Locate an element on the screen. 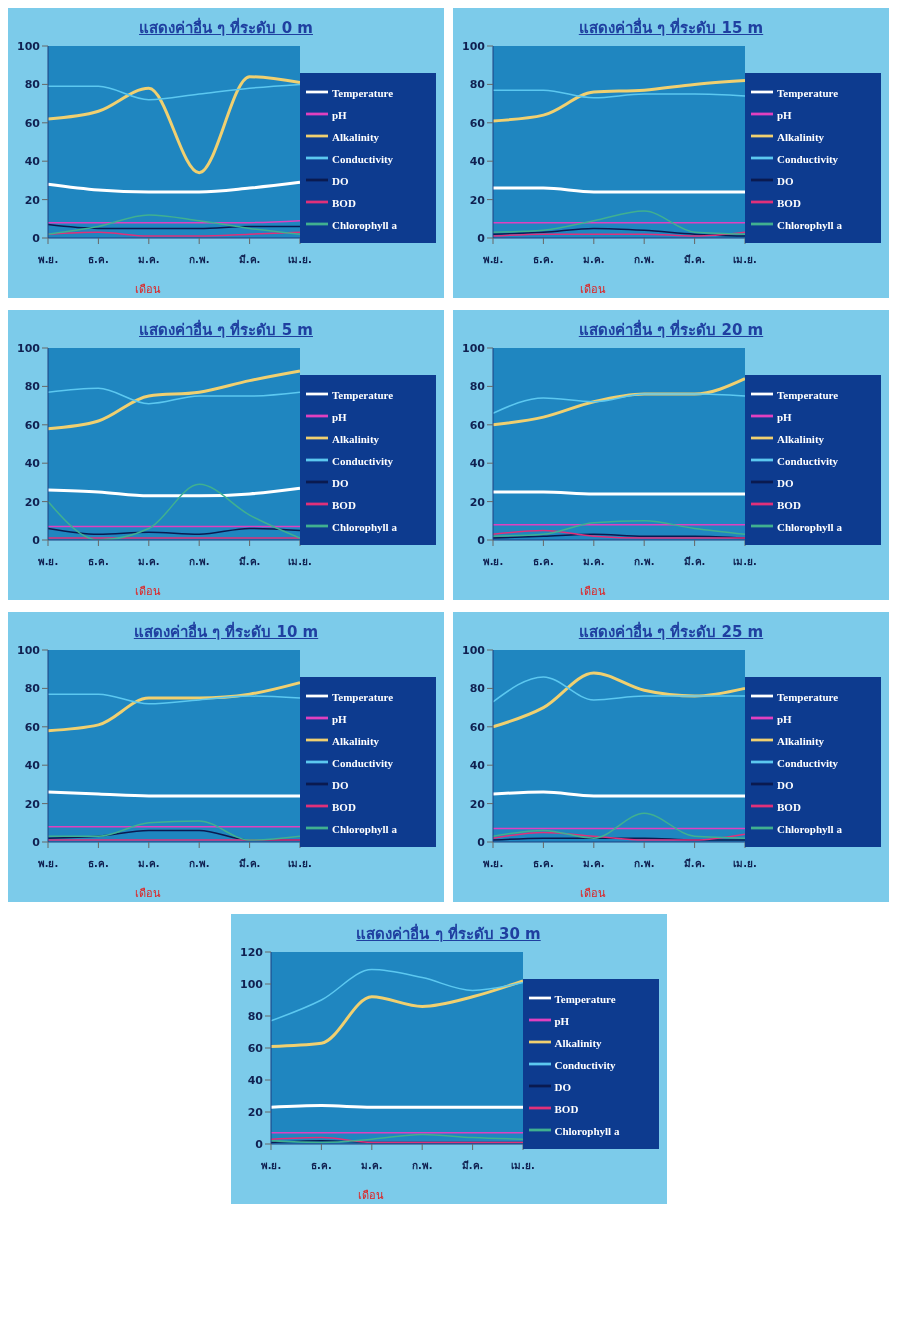 The width and height of the screenshot is (897, 1317). chart-title: แสดงค่าอื่น ๆ ที่ระดับ 30 m is located at coordinates (448, 933).